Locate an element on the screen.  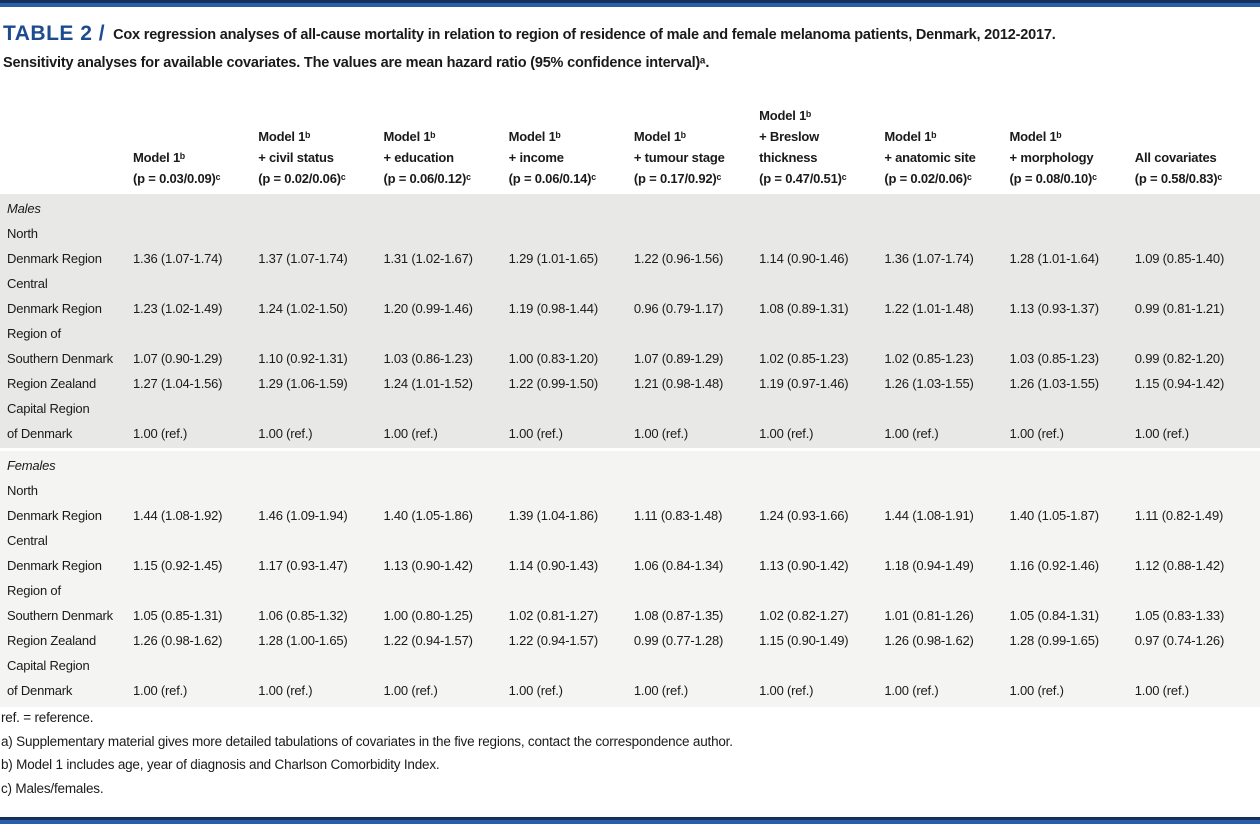
hazard-ratio-cell: 1.02 (0.85-1.23) is located at coordinates (946, 358).